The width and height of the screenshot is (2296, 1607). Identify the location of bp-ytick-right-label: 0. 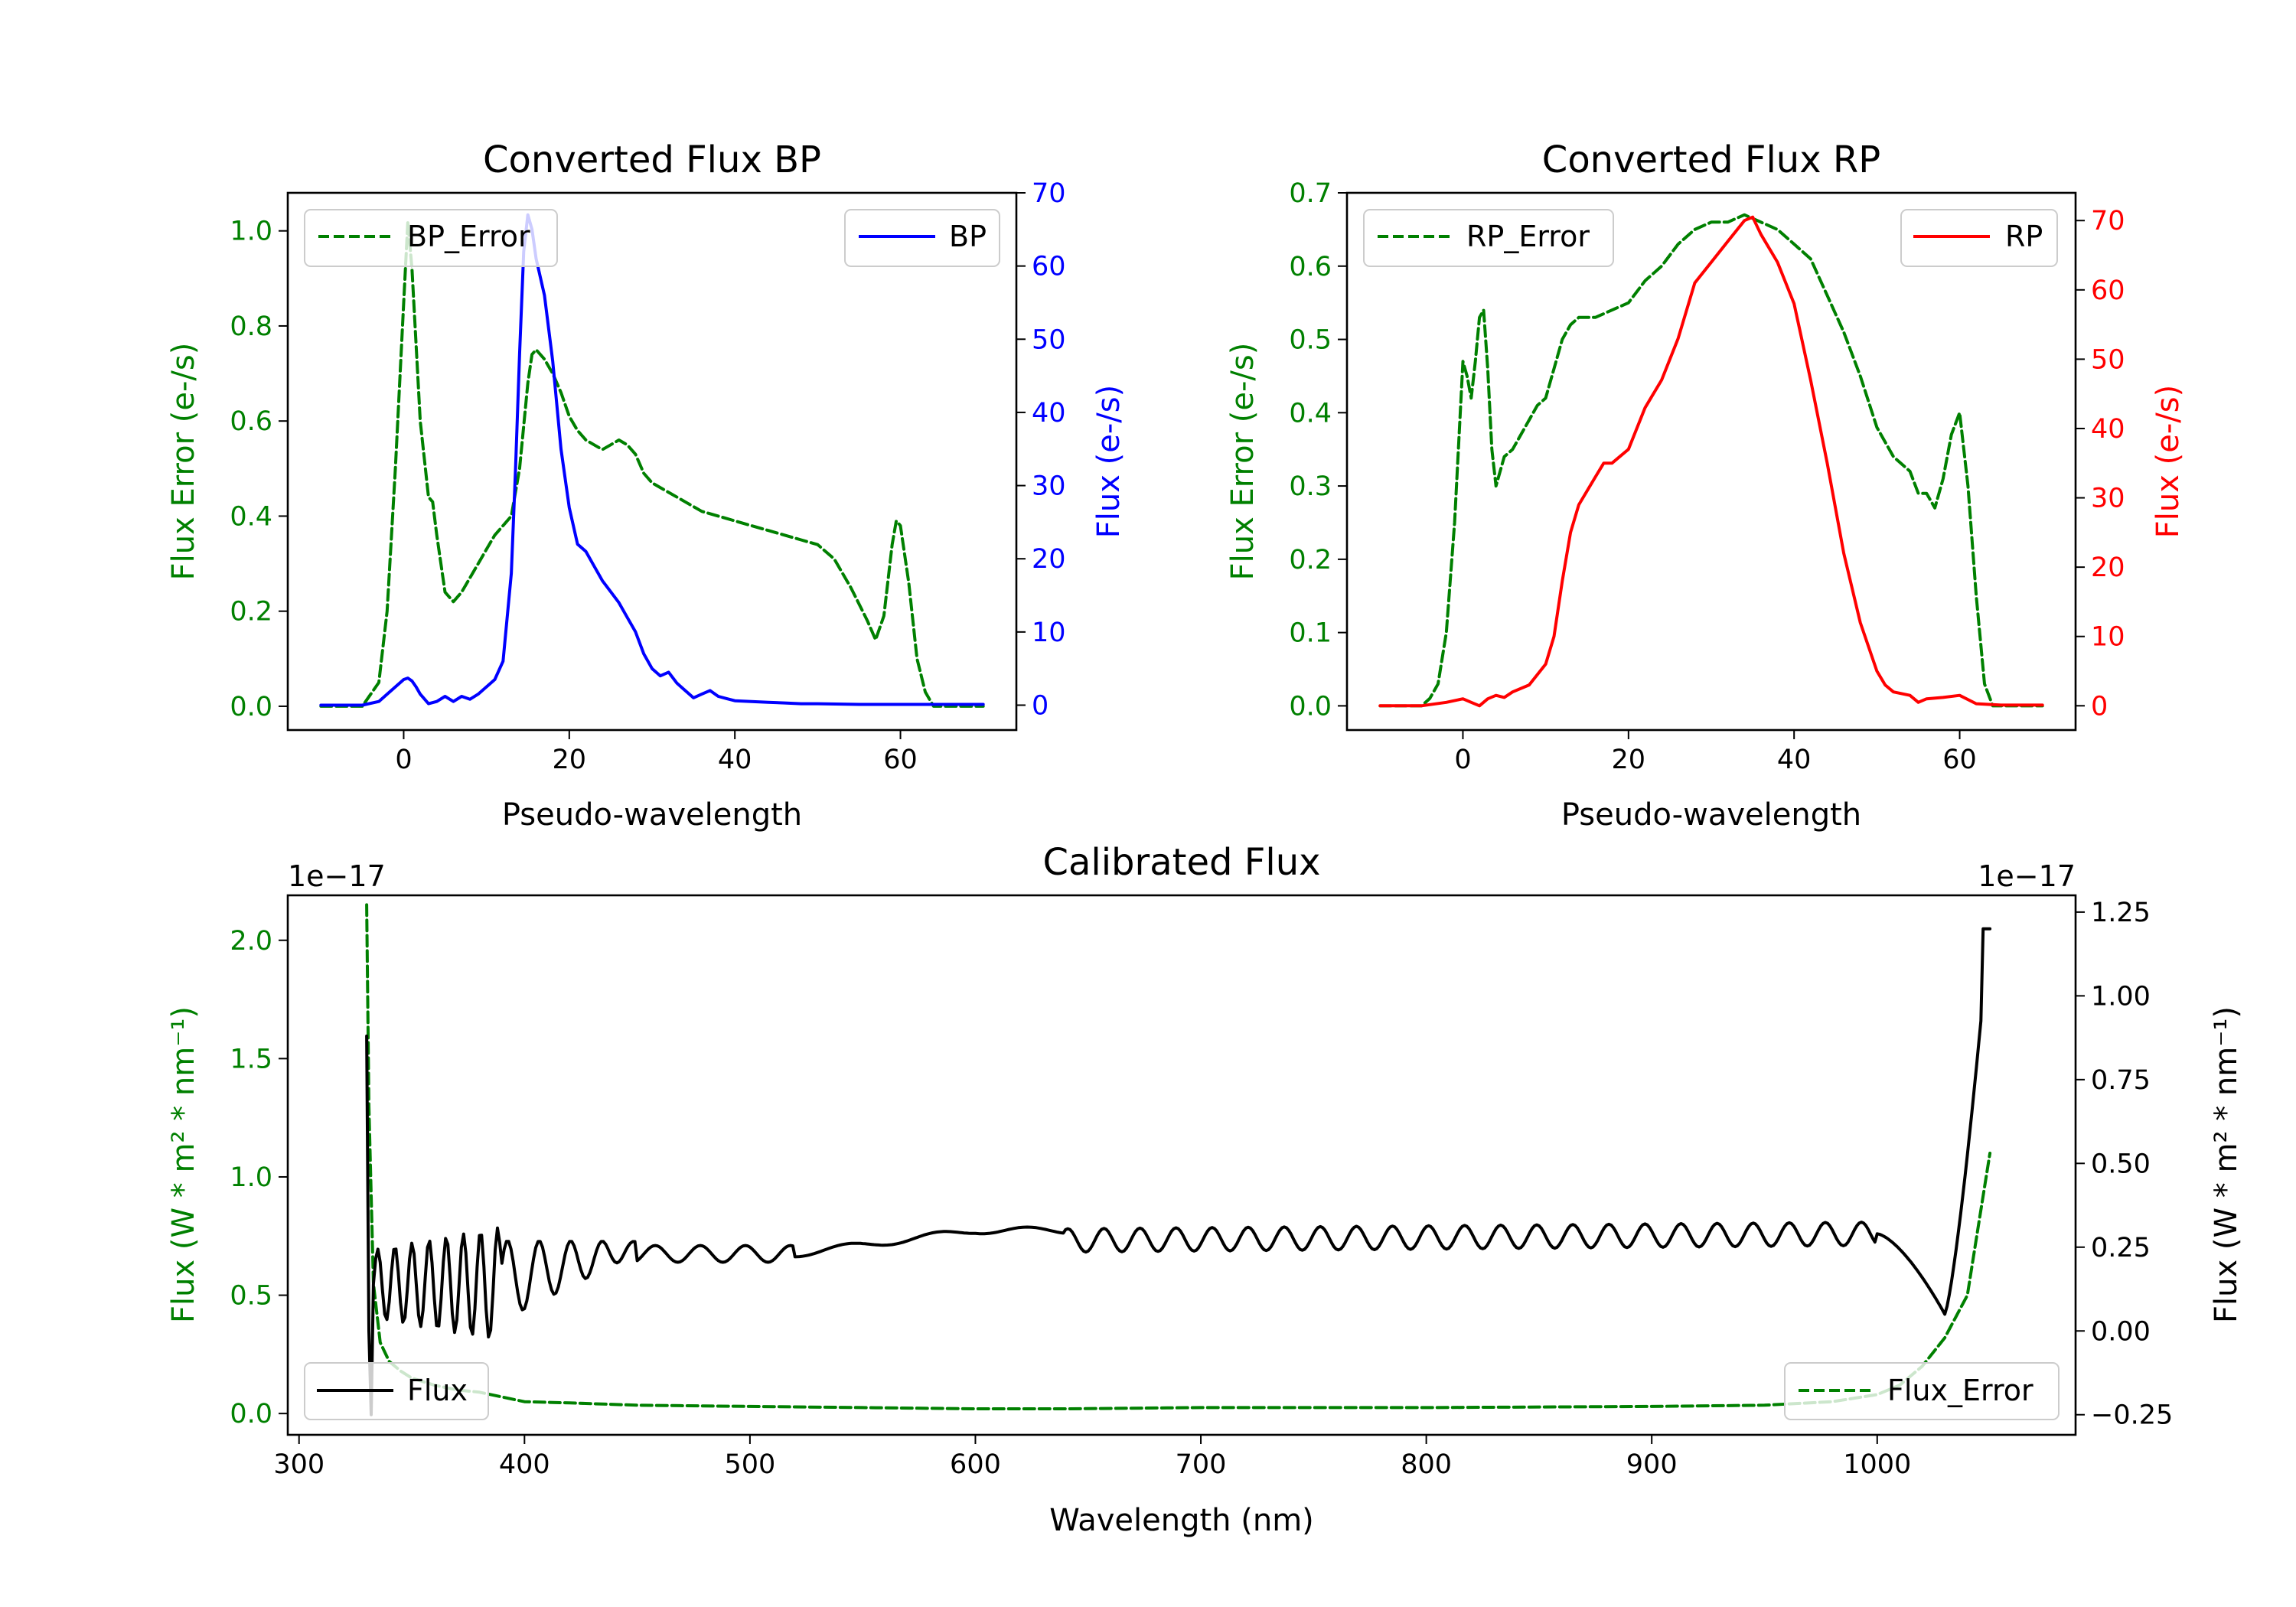
(1040, 705).